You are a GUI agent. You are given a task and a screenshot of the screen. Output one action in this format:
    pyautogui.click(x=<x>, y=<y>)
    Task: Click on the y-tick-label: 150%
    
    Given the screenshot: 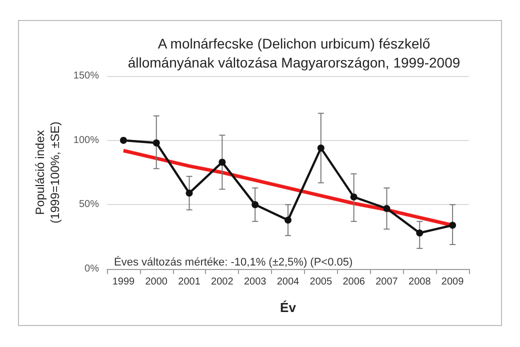 What is the action you would take?
    pyautogui.click(x=86, y=76)
    